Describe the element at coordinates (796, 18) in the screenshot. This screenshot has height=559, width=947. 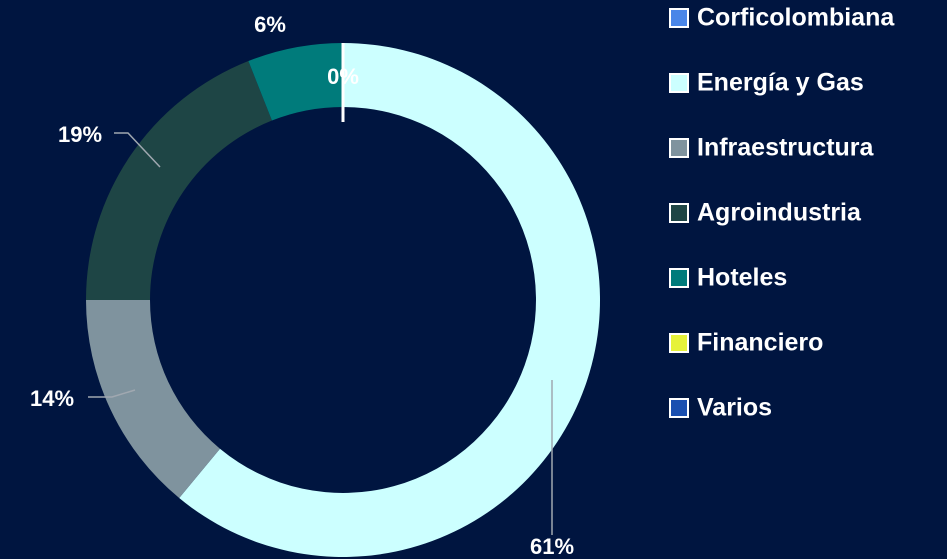
I see `legend-label: Corficolombiana` at that location.